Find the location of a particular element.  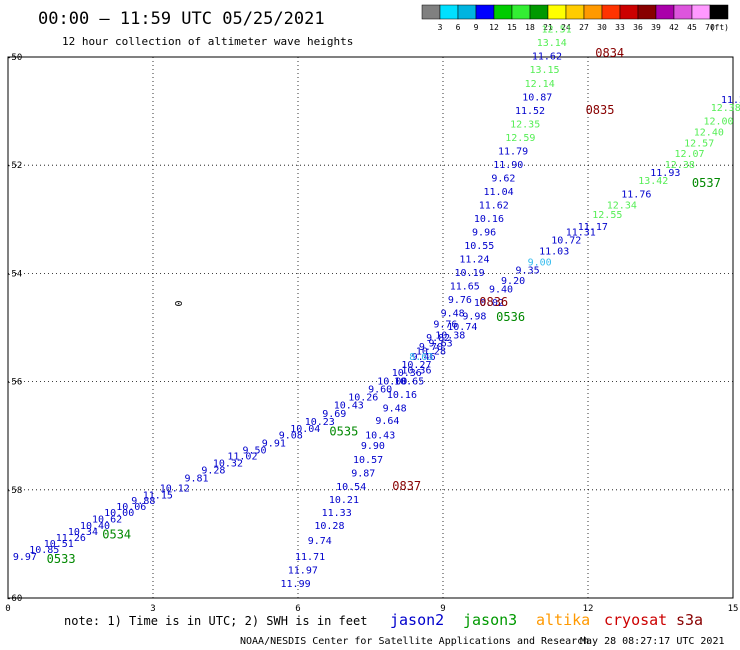

wave-height-label: 9.87 is located at coordinates (363, 473).